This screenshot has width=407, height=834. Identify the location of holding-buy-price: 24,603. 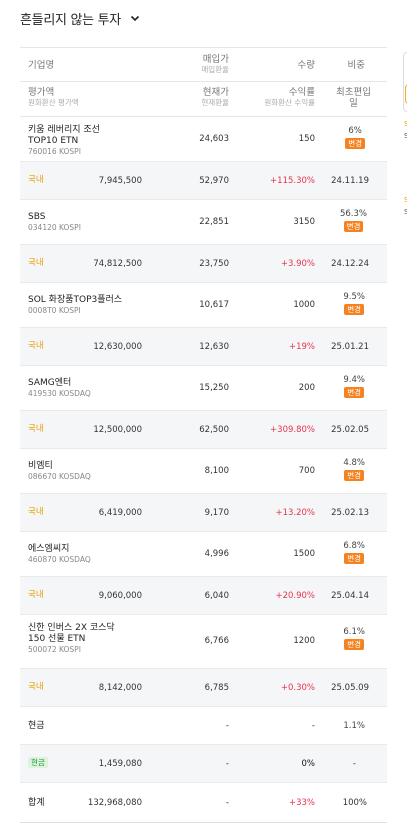
(214, 139).